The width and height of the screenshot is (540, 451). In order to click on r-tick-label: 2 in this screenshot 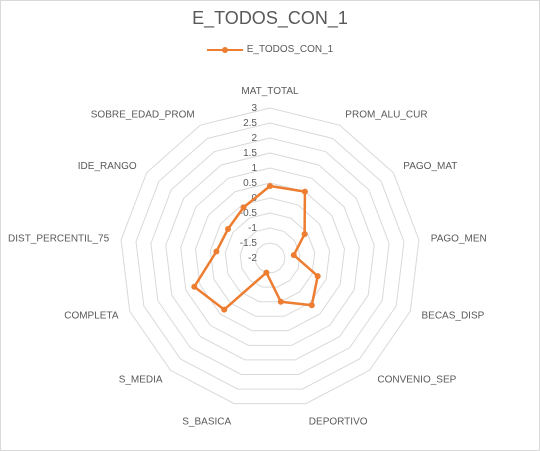, I will do `click(254, 138)`.